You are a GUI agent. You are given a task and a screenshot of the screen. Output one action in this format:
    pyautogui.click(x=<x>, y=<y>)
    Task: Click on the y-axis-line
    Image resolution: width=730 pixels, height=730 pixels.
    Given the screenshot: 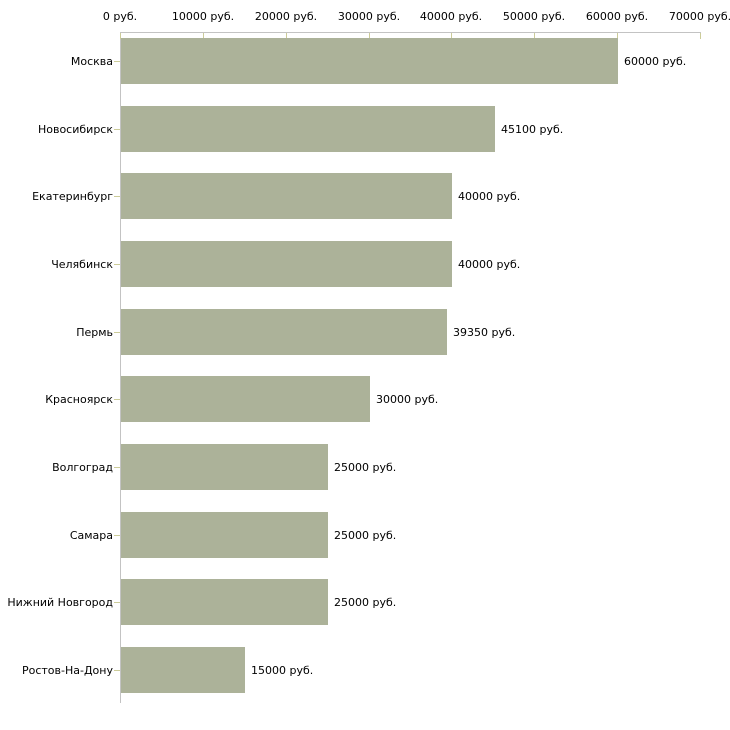 What is the action you would take?
    pyautogui.click(x=120, y=367)
    